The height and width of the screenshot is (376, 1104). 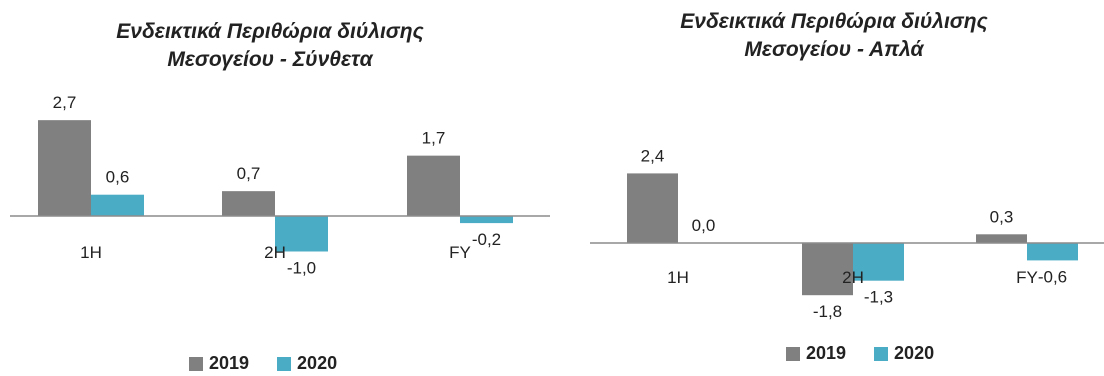 I want to click on data-label-2019-fy: 0,3, so click(x=1002, y=216).